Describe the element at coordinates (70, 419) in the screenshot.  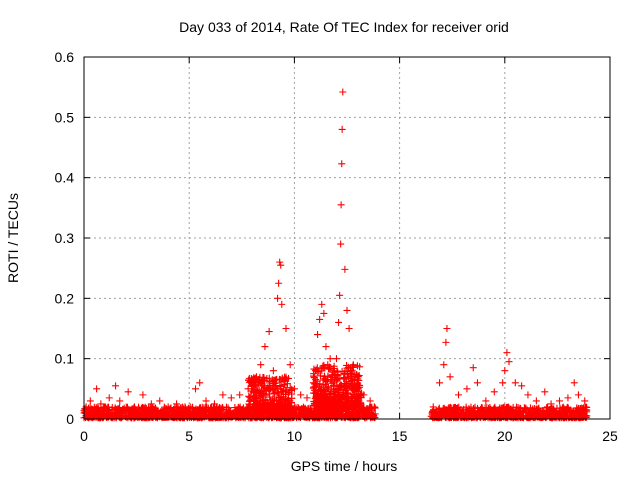
I see `y-tick-label: 0` at that location.